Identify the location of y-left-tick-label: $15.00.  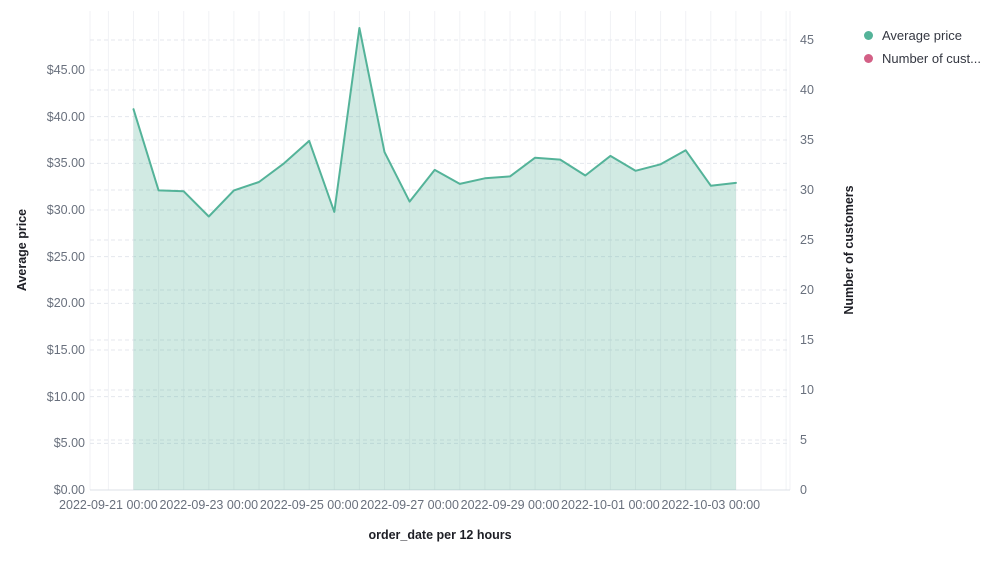
(65, 350).